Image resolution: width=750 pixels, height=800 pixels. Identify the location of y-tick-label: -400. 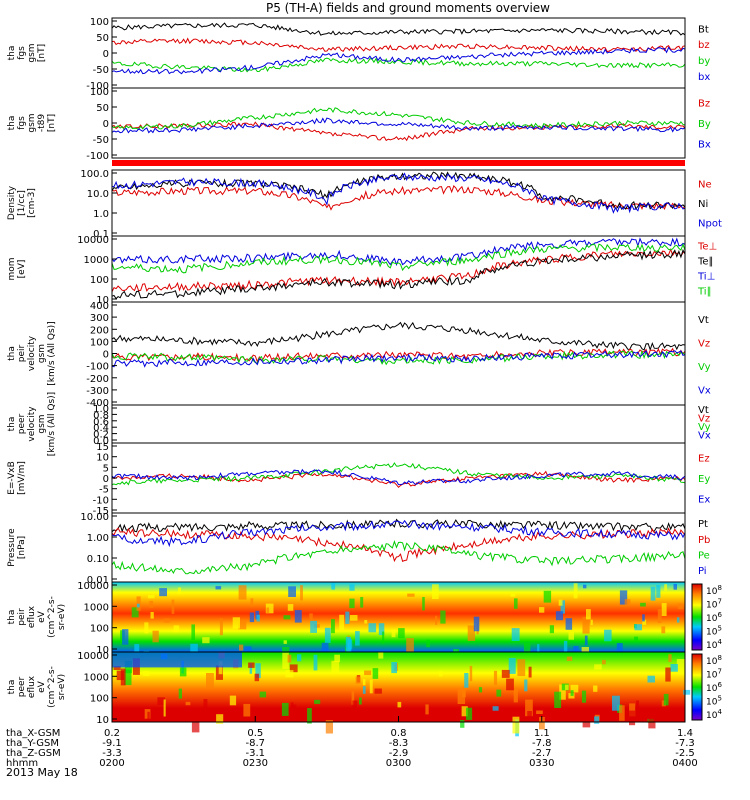
(97, 403).